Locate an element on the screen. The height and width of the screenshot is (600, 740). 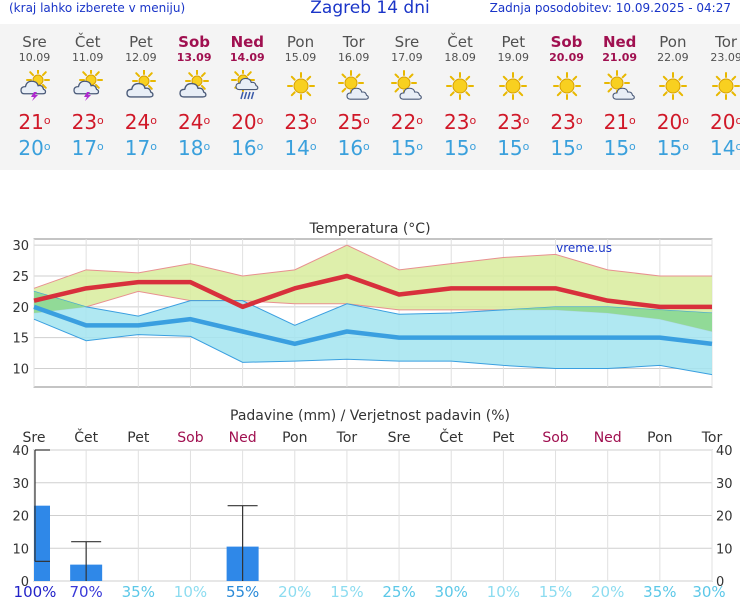
precip-probability: 70% is located at coordinates (85, 591).